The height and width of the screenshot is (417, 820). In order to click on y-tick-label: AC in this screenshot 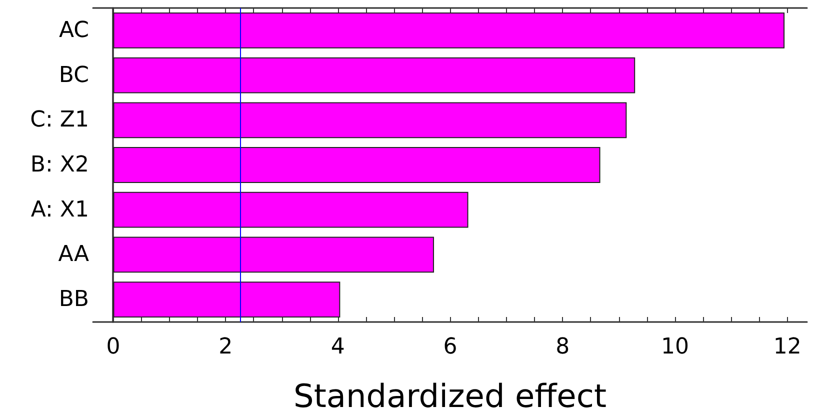, I will do `click(73, 30)`.